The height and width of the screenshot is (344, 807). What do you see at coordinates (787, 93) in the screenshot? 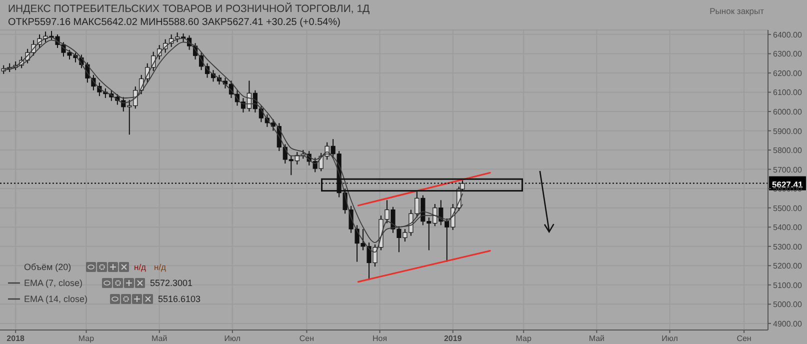
I see `y-tick-label: 6100.00` at bounding box center [787, 93].